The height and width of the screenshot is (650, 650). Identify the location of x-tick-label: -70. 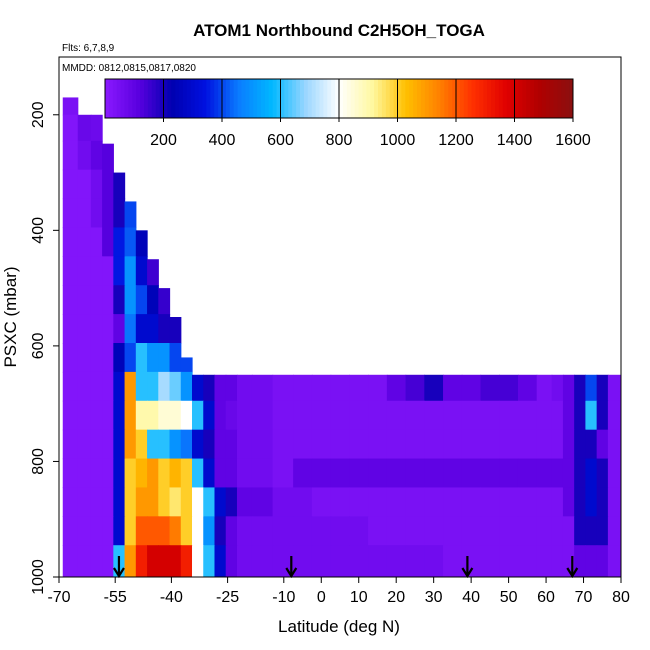
(58, 597).